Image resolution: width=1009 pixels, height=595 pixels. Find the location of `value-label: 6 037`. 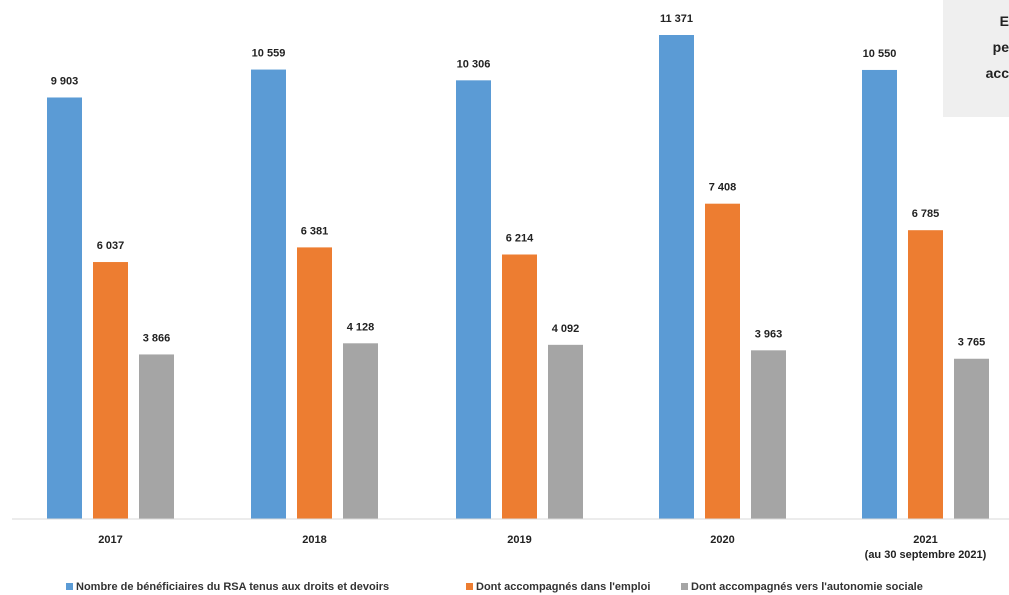

value-label: 6 037 is located at coordinates (111, 246).